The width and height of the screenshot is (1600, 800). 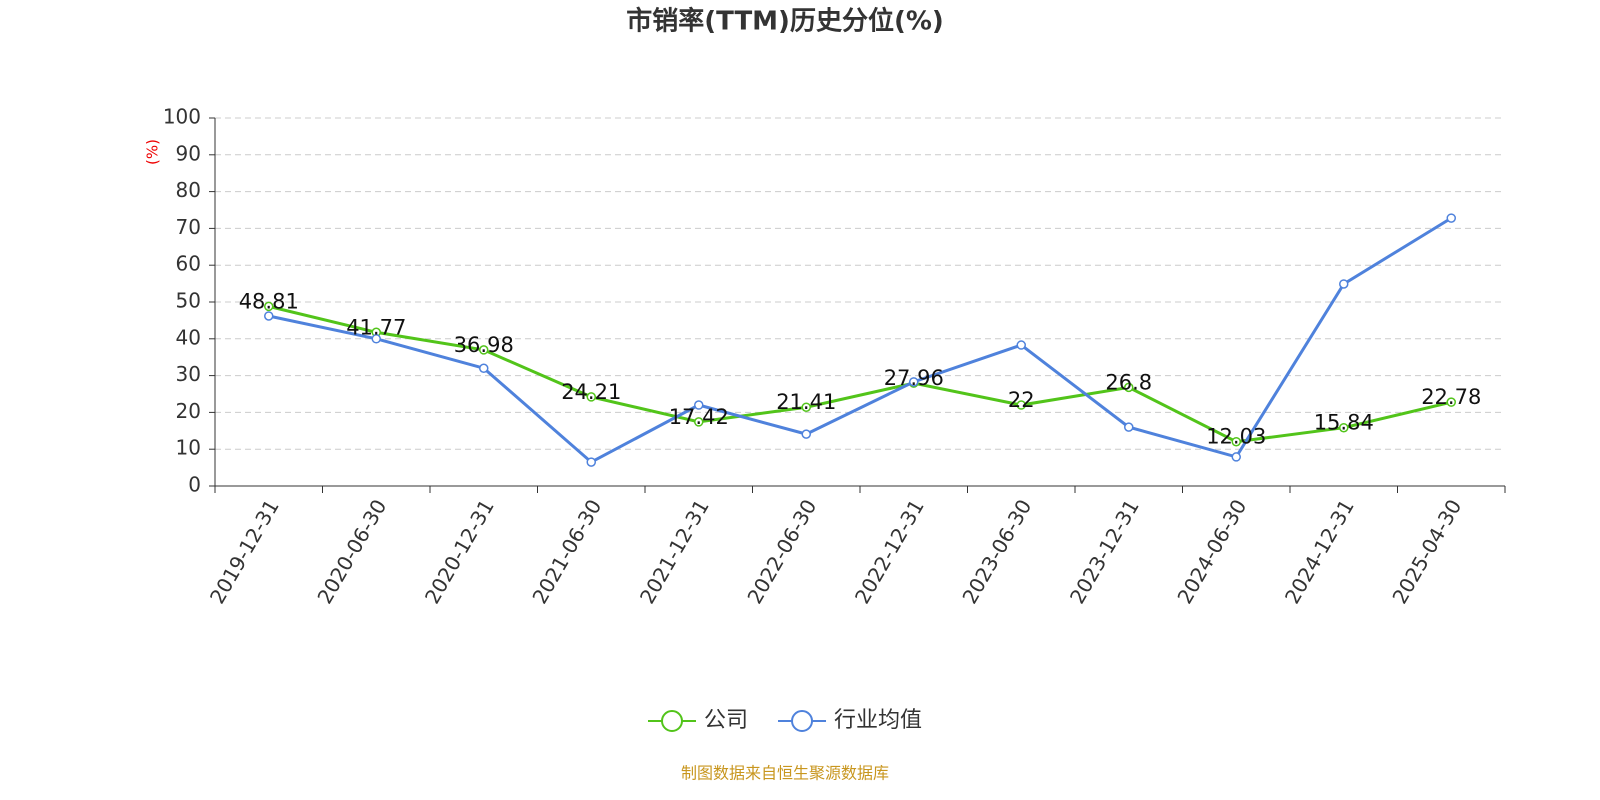 I want to click on data-label: 22, so click(x=1021, y=400).